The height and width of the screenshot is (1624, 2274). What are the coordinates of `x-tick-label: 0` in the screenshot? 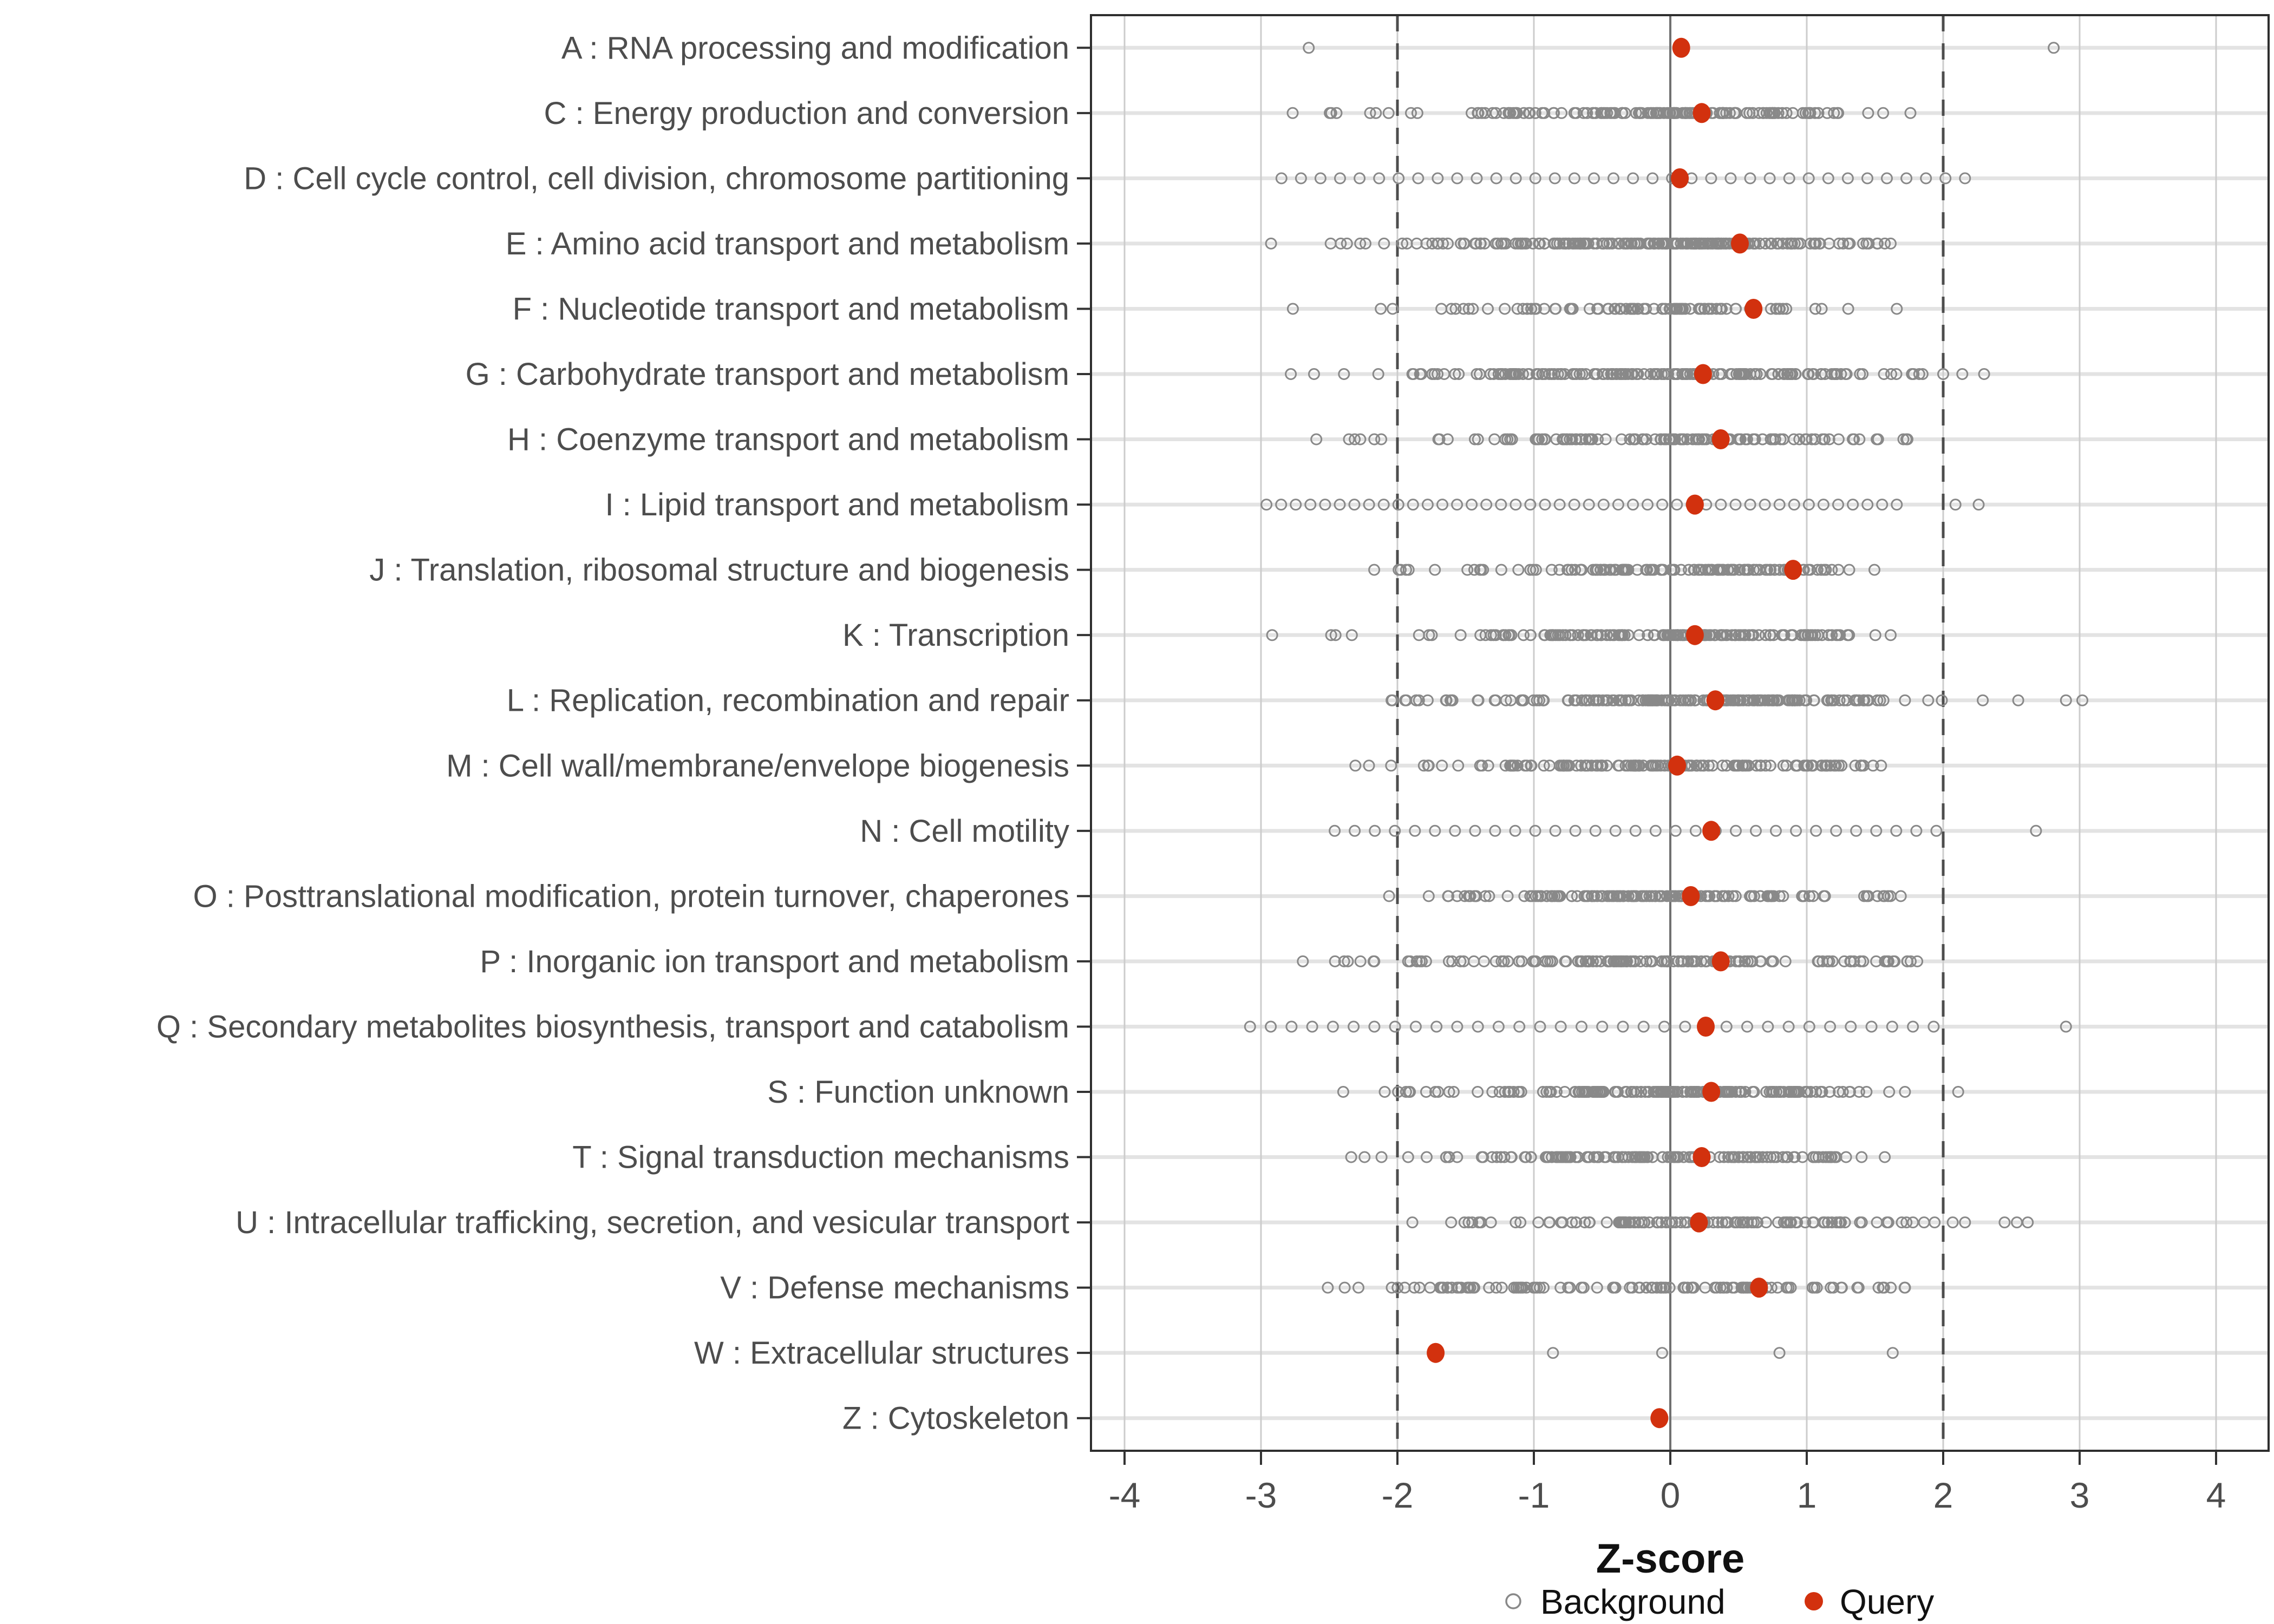 It's located at (1671, 1495).